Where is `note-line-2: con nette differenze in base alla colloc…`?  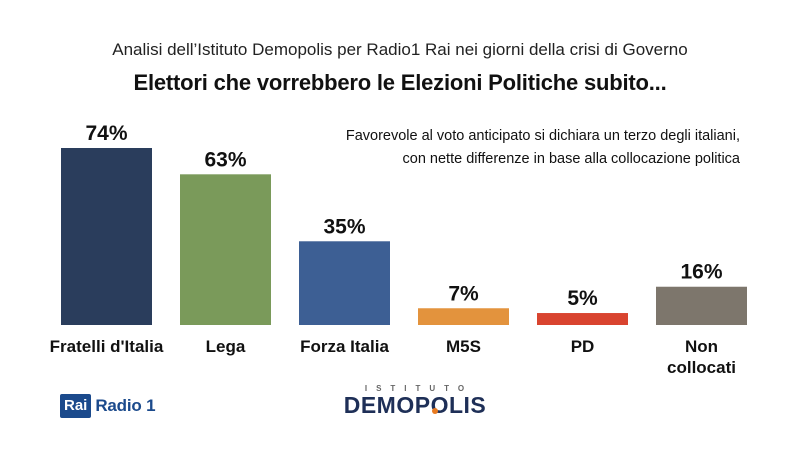 note-line-2: con nette differenze in base alla colloc… is located at coordinates (571, 159).